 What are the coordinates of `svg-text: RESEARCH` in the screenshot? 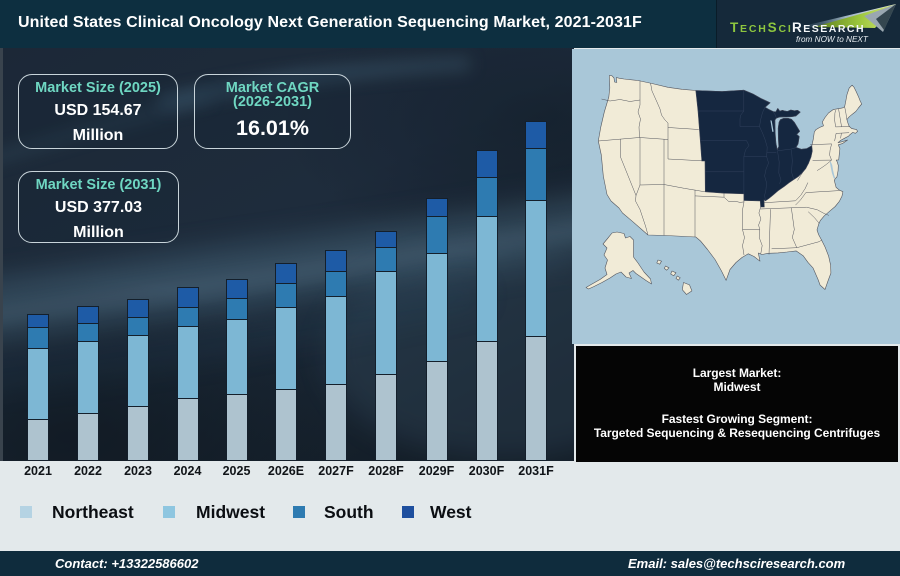 It's located at (828, 27).